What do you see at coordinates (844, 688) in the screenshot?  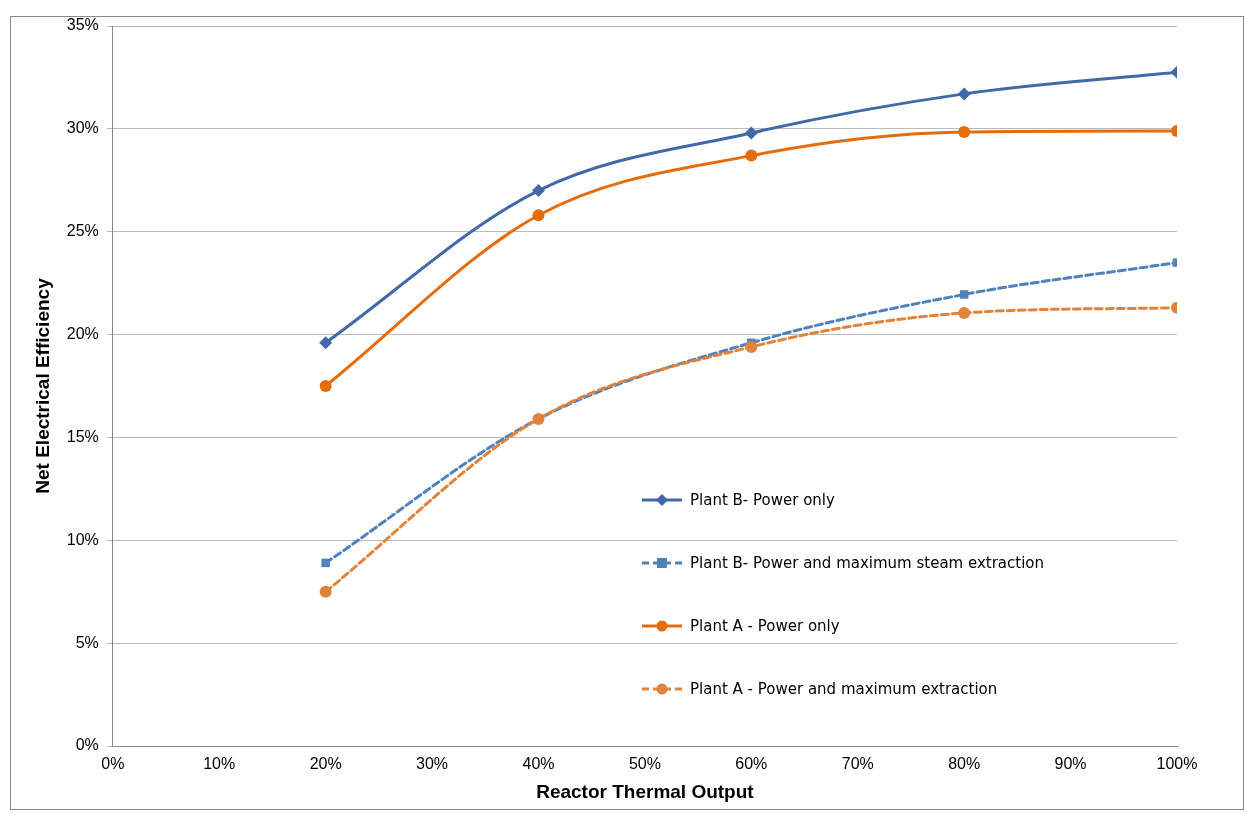 I see `legend-label: Plant A - Power and maximum extraction` at bounding box center [844, 688].